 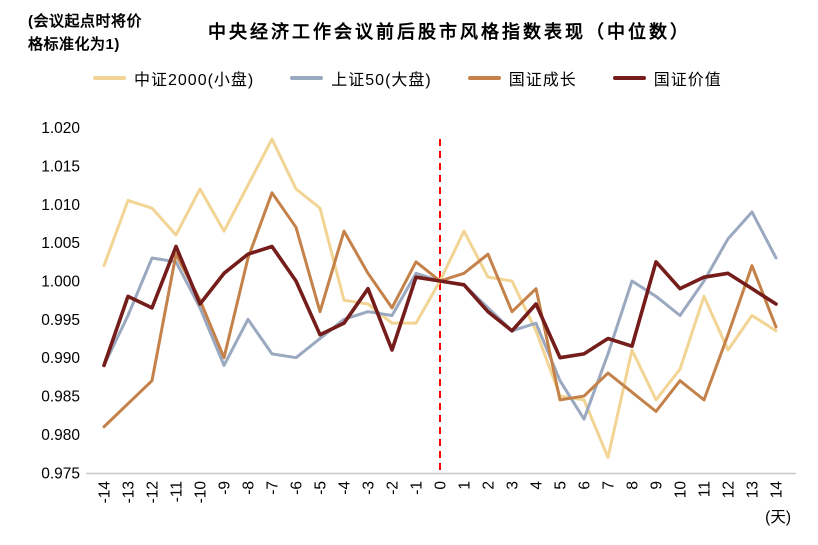 I want to click on x-tick-label: 2, so click(x=489, y=485).